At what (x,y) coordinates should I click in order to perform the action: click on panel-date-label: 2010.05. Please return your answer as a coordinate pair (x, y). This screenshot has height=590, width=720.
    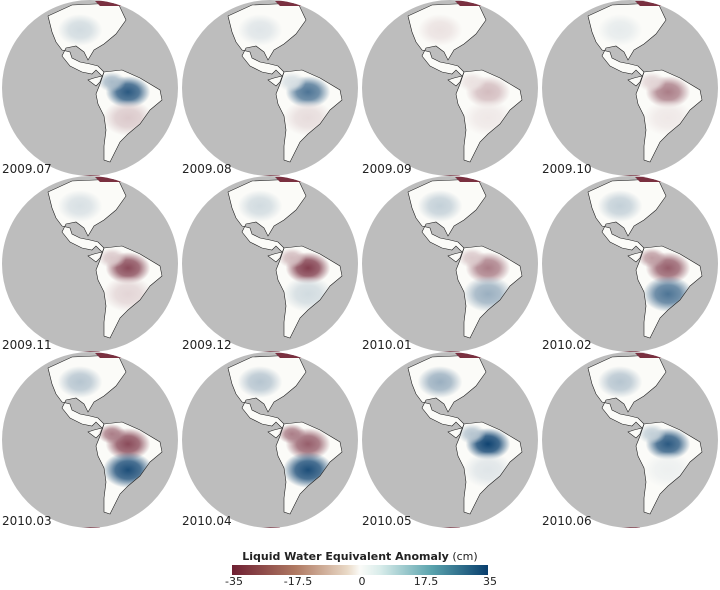
    Looking at the image, I should click on (387, 521).